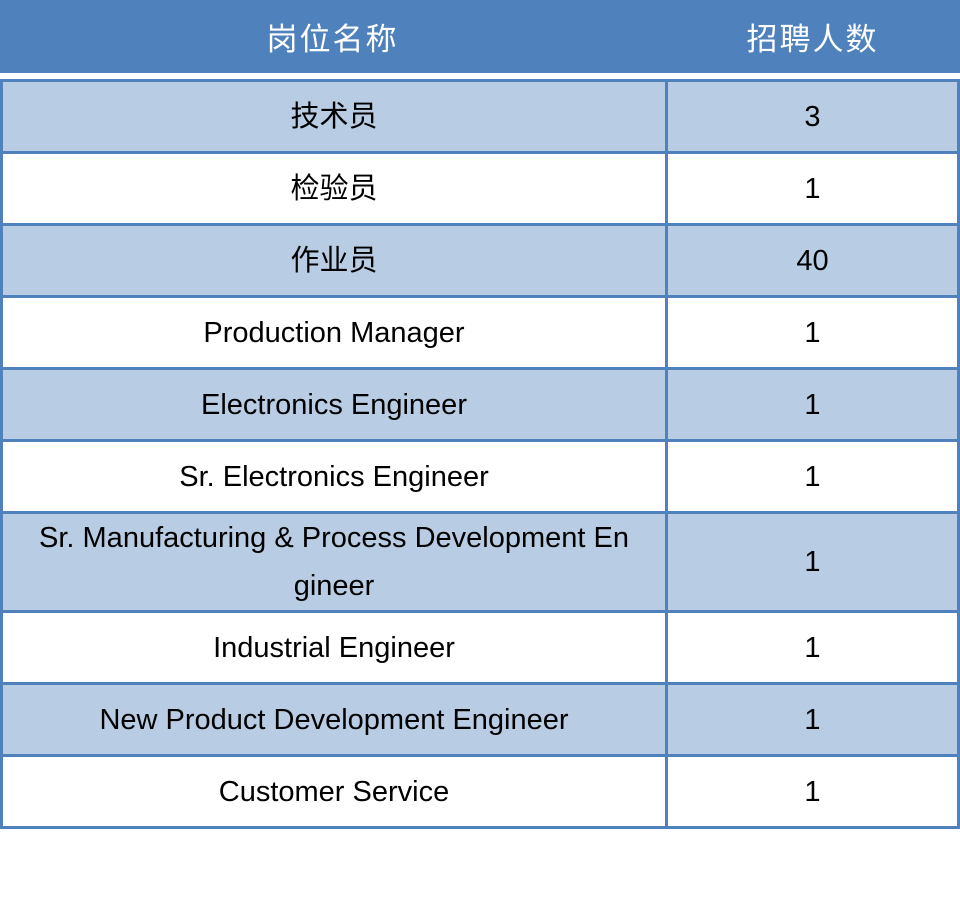 The height and width of the screenshot is (918, 960). What do you see at coordinates (334, 404) in the screenshot?
I see `position-cell: Electronics Engineer` at bounding box center [334, 404].